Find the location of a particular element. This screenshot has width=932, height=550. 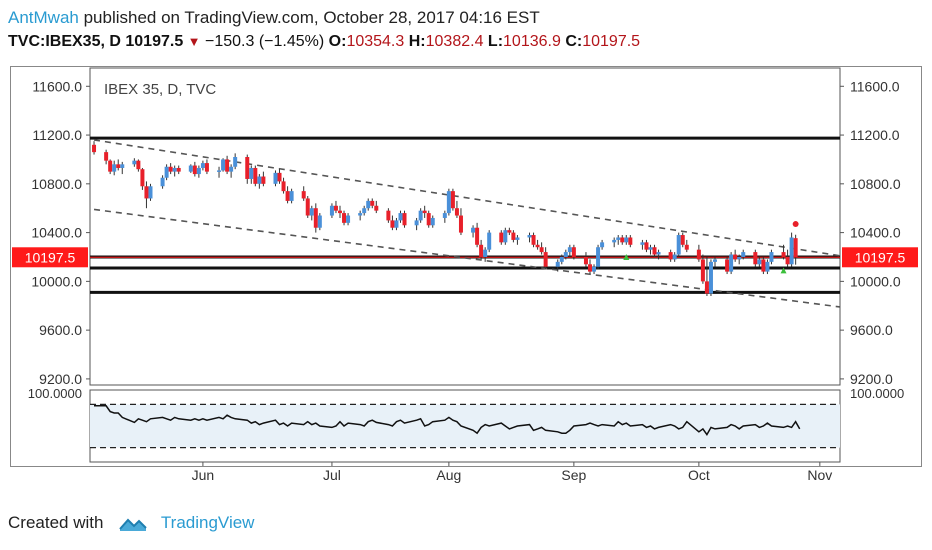

last-price-tag-left-label: 10197.5 is located at coordinates (50, 257).